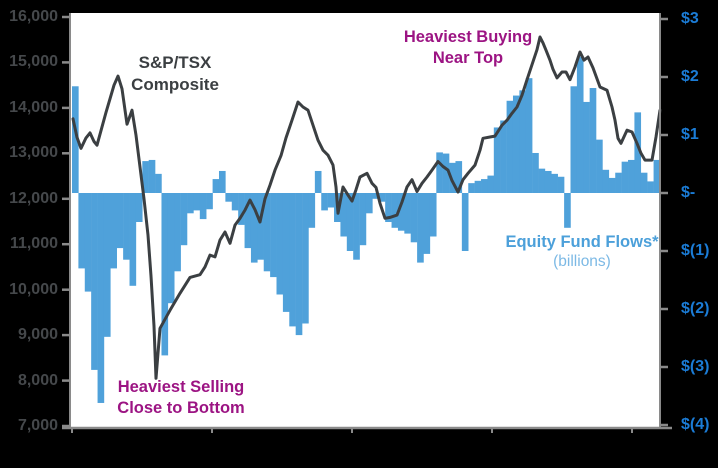  What do you see at coordinates (690, 134) in the screenshot?
I see `right-axis-label: $1` at bounding box center [690, 134].